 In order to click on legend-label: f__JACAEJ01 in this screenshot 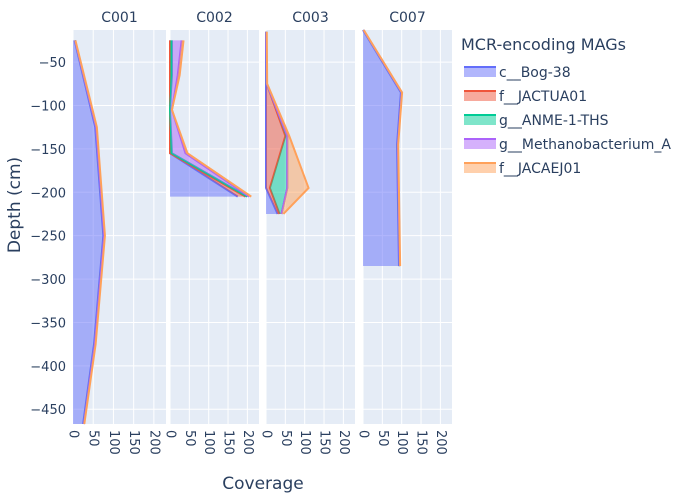, I will do `click(540, 169)`.